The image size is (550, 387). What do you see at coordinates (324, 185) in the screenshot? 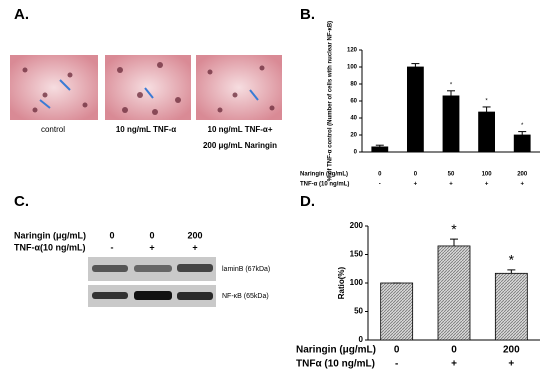
I see `treatment-label: TNF-α (10 ng/mL)` at bounding box center [324, 185].